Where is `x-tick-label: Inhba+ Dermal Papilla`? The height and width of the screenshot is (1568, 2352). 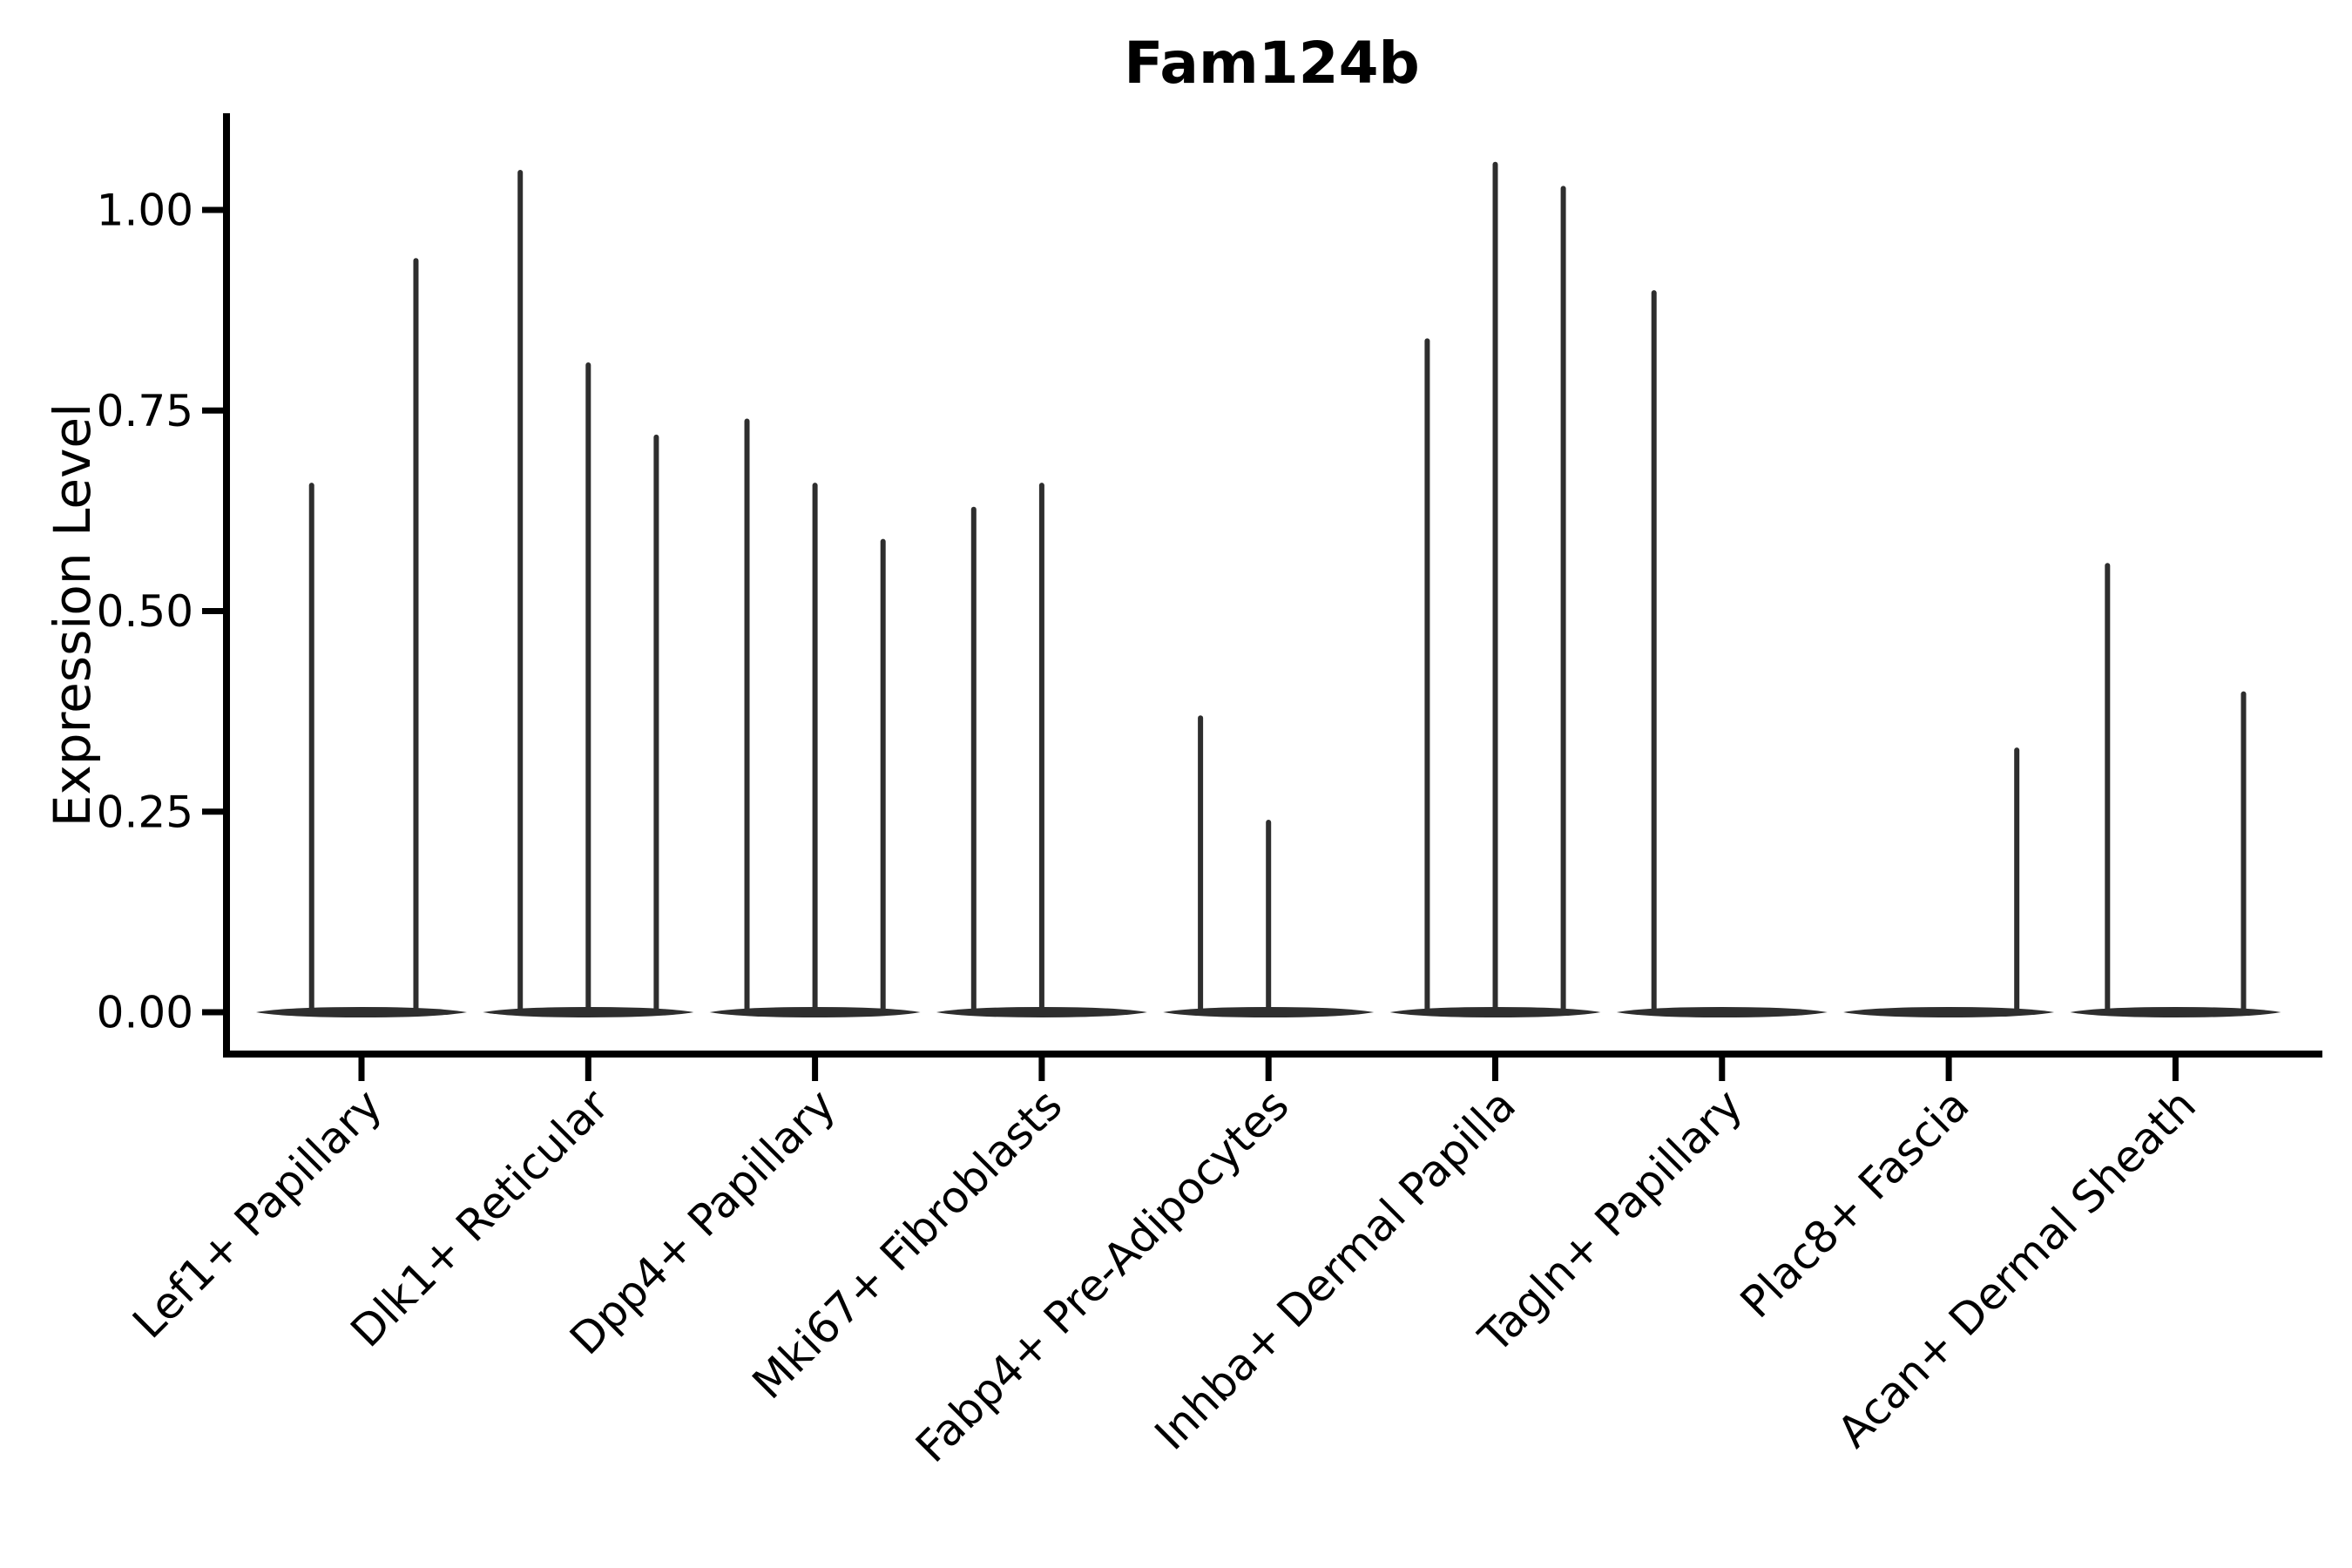 x-tick-label: Inhba+ Dermal Papilla is located at coordinates (1335, 1269).